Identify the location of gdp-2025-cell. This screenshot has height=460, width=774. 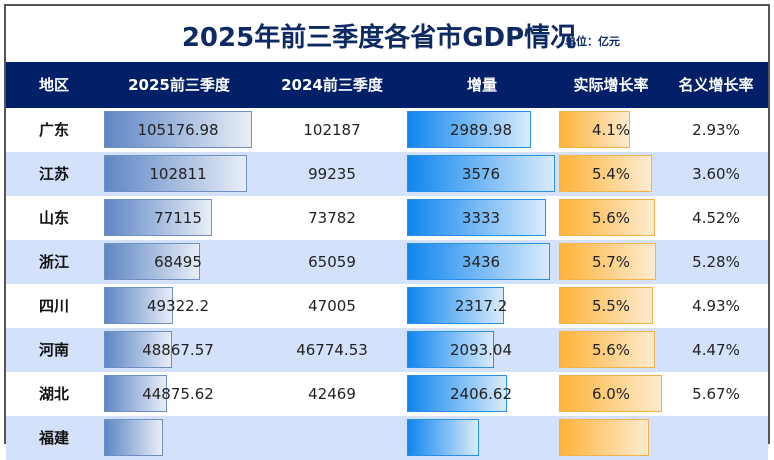
(178, 438).